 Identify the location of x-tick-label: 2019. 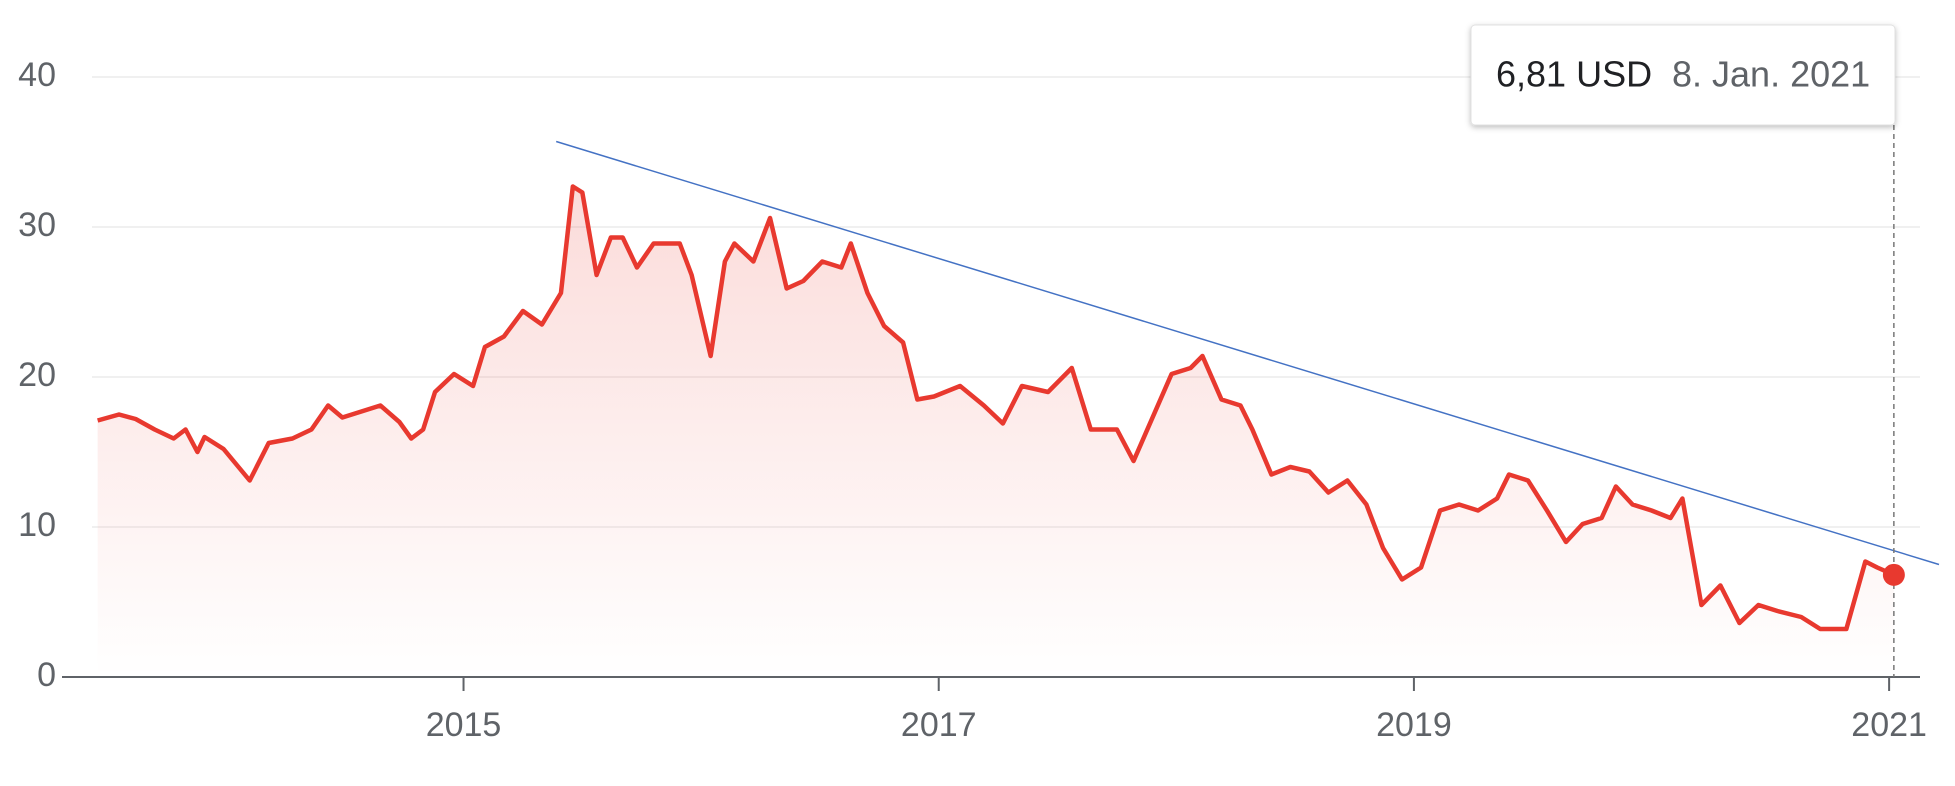
(1414, 725).